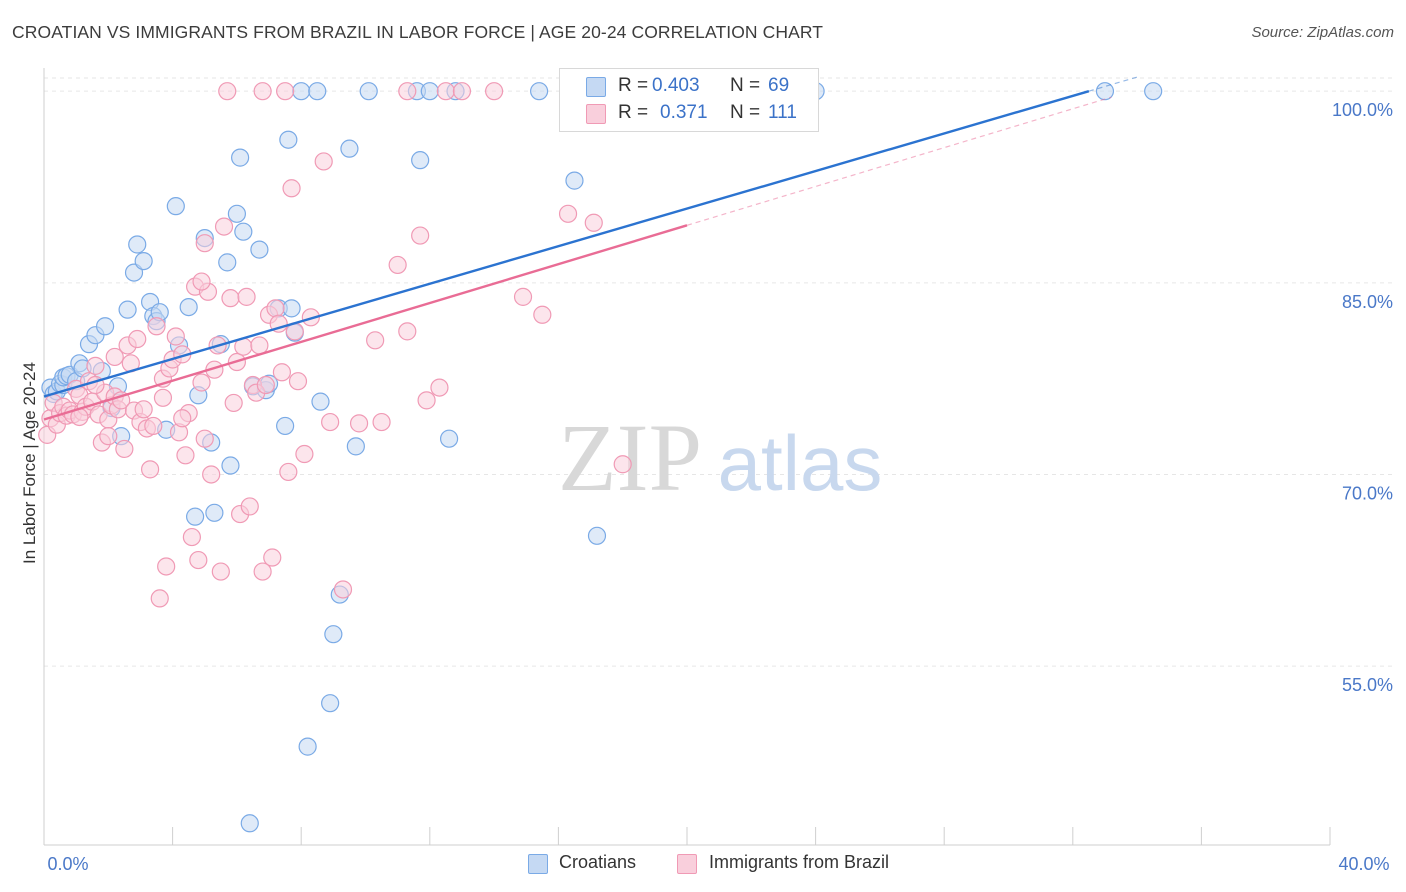  Describe the element at coordinates (29, 463) in the screenshot. I see `y-axis-label: In Labor Force | Age 20-24` at that location.